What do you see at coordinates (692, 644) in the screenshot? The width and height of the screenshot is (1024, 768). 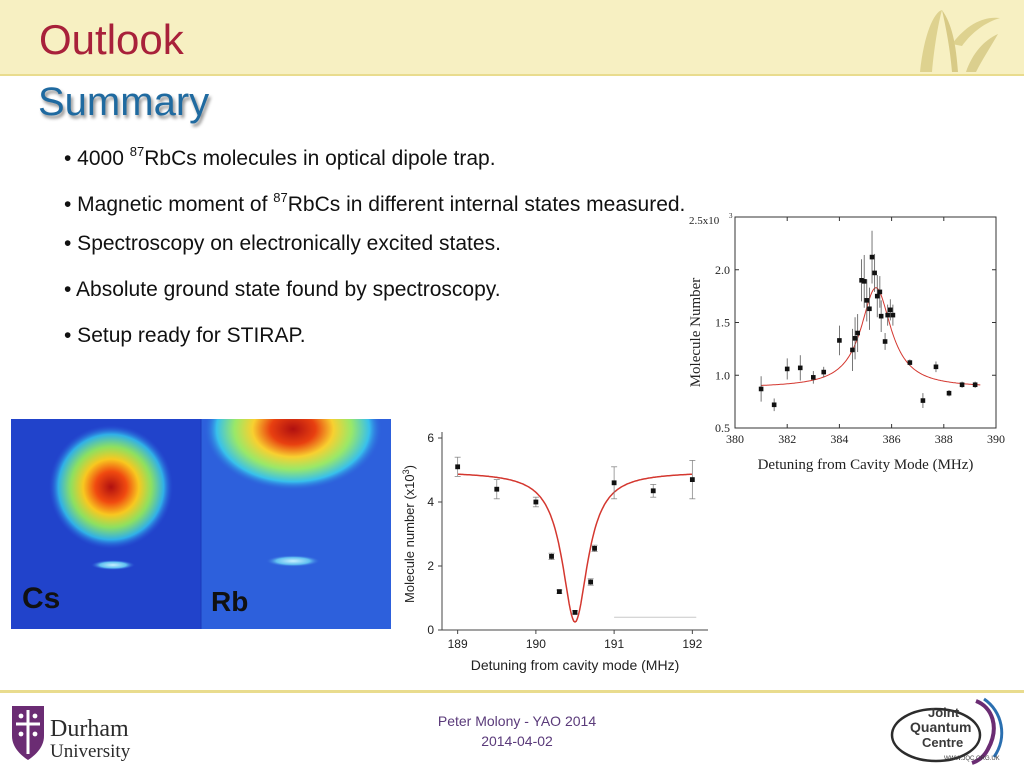 I see `x-tick-label: 192` at bounding box center [692, 644].